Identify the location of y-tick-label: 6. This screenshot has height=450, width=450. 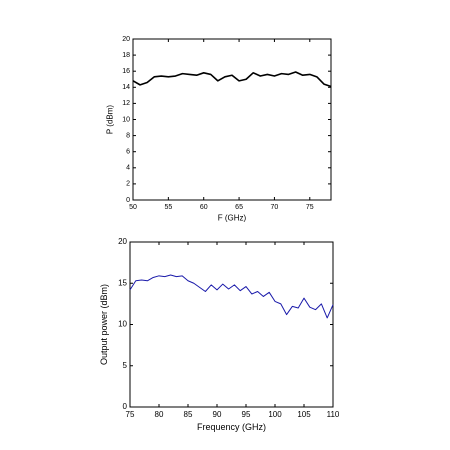
(128, 152).